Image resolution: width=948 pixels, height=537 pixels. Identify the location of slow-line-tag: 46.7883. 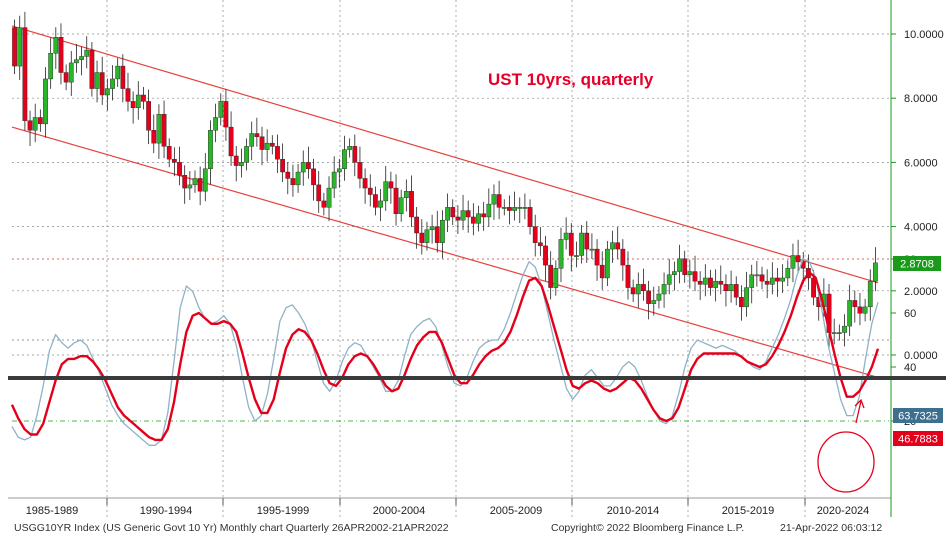
(918, 438).